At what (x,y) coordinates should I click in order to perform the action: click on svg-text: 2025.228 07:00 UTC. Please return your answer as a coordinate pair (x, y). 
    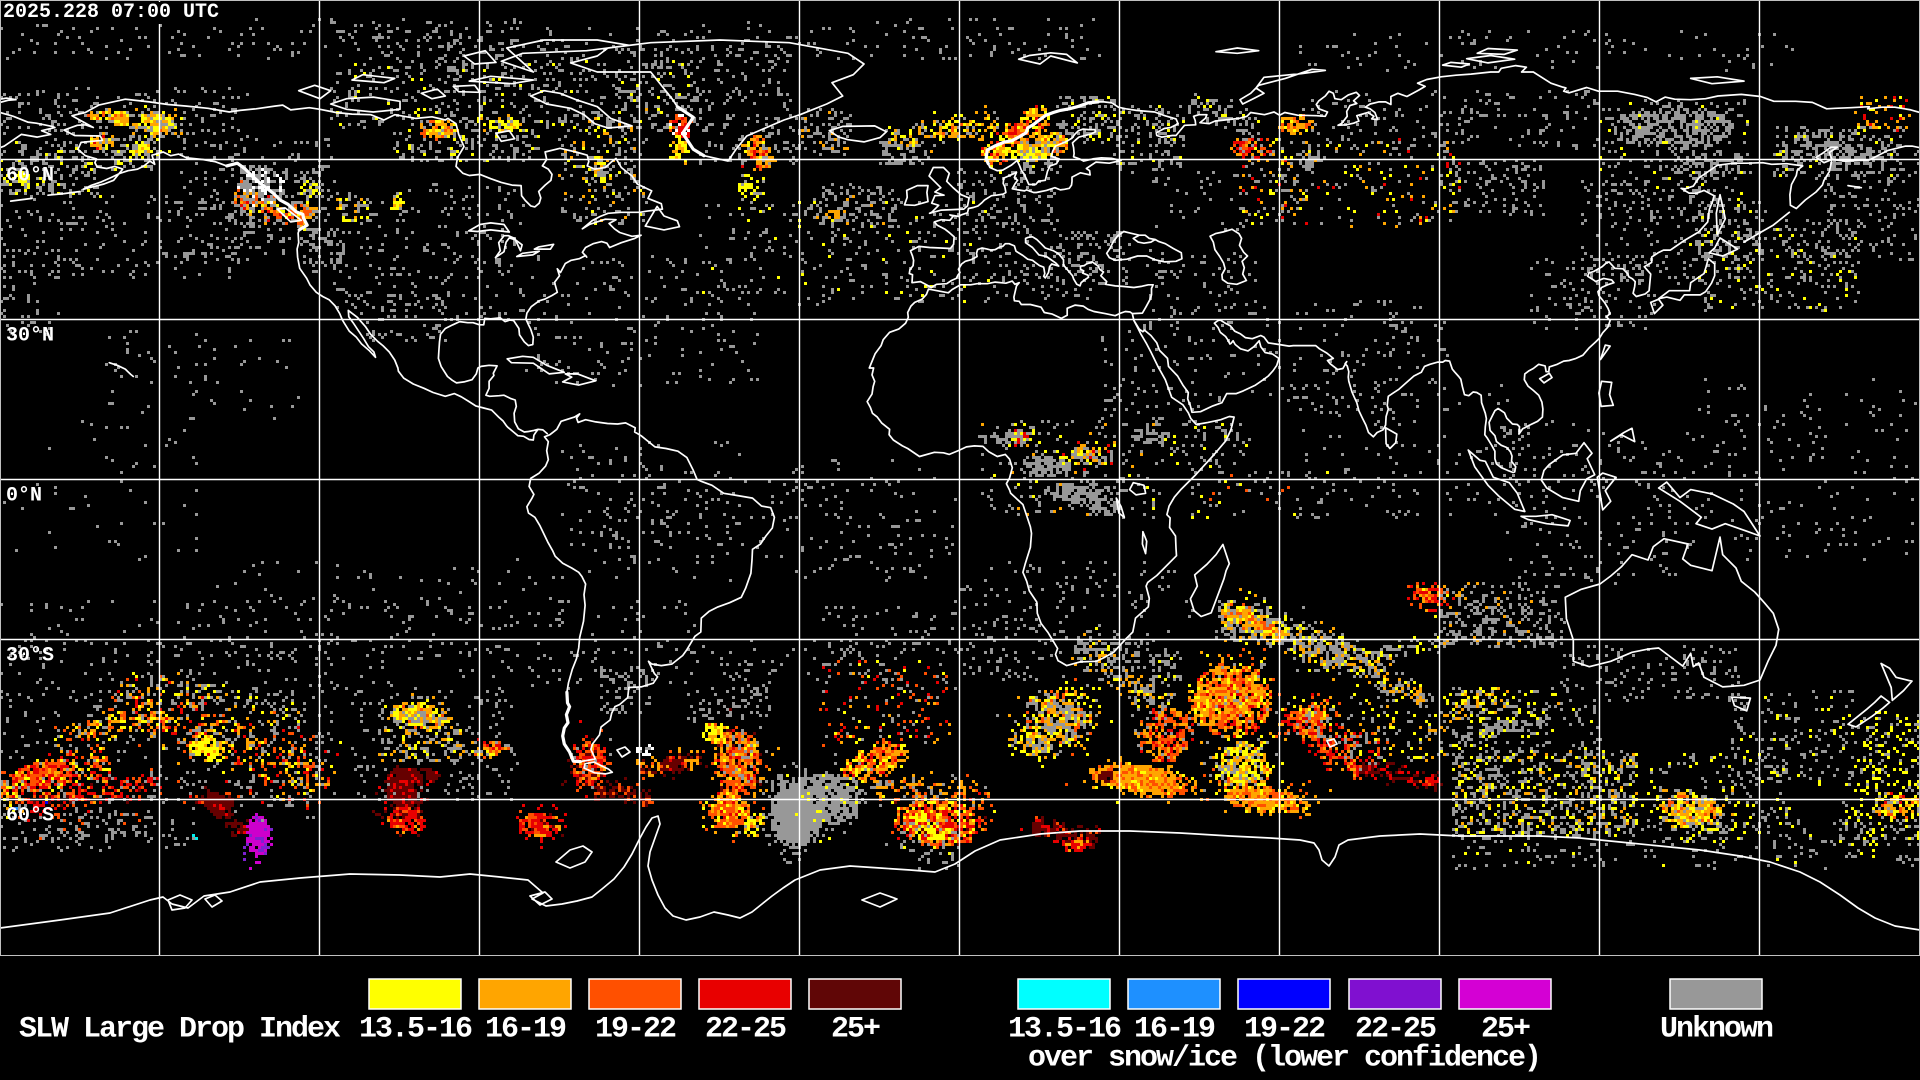
    Looking at the image, I should click on (111, 12).